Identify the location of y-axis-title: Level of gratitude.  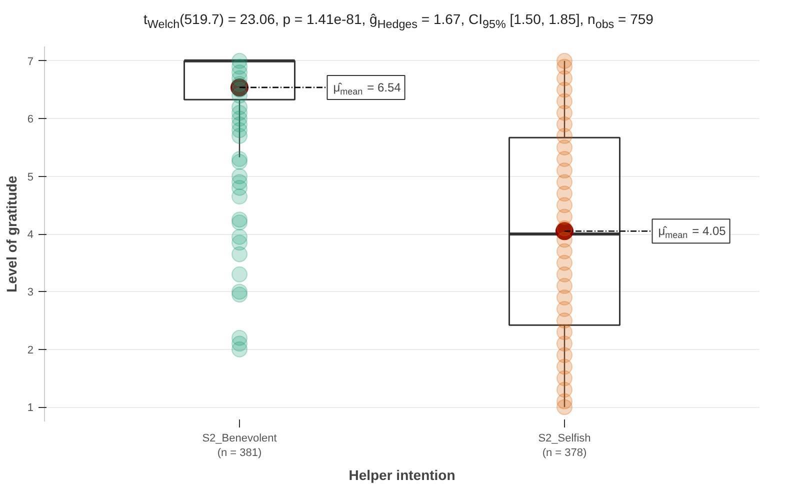
(11, 234).